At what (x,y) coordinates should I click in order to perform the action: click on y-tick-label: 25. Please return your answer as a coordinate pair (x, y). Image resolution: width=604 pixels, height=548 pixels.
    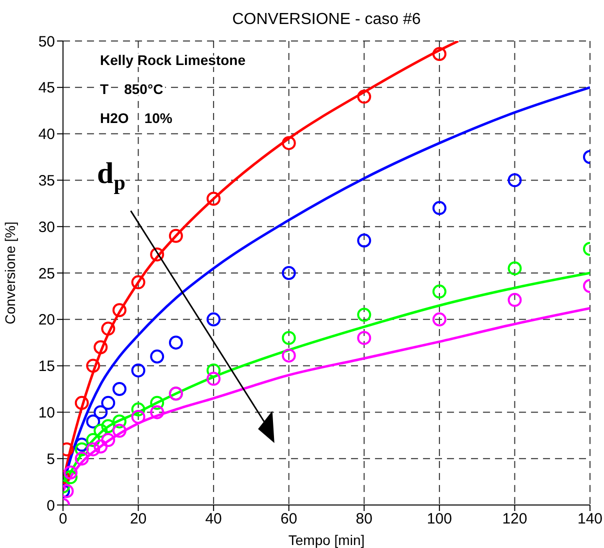
    Looking at the image, I should click on (46, 273).